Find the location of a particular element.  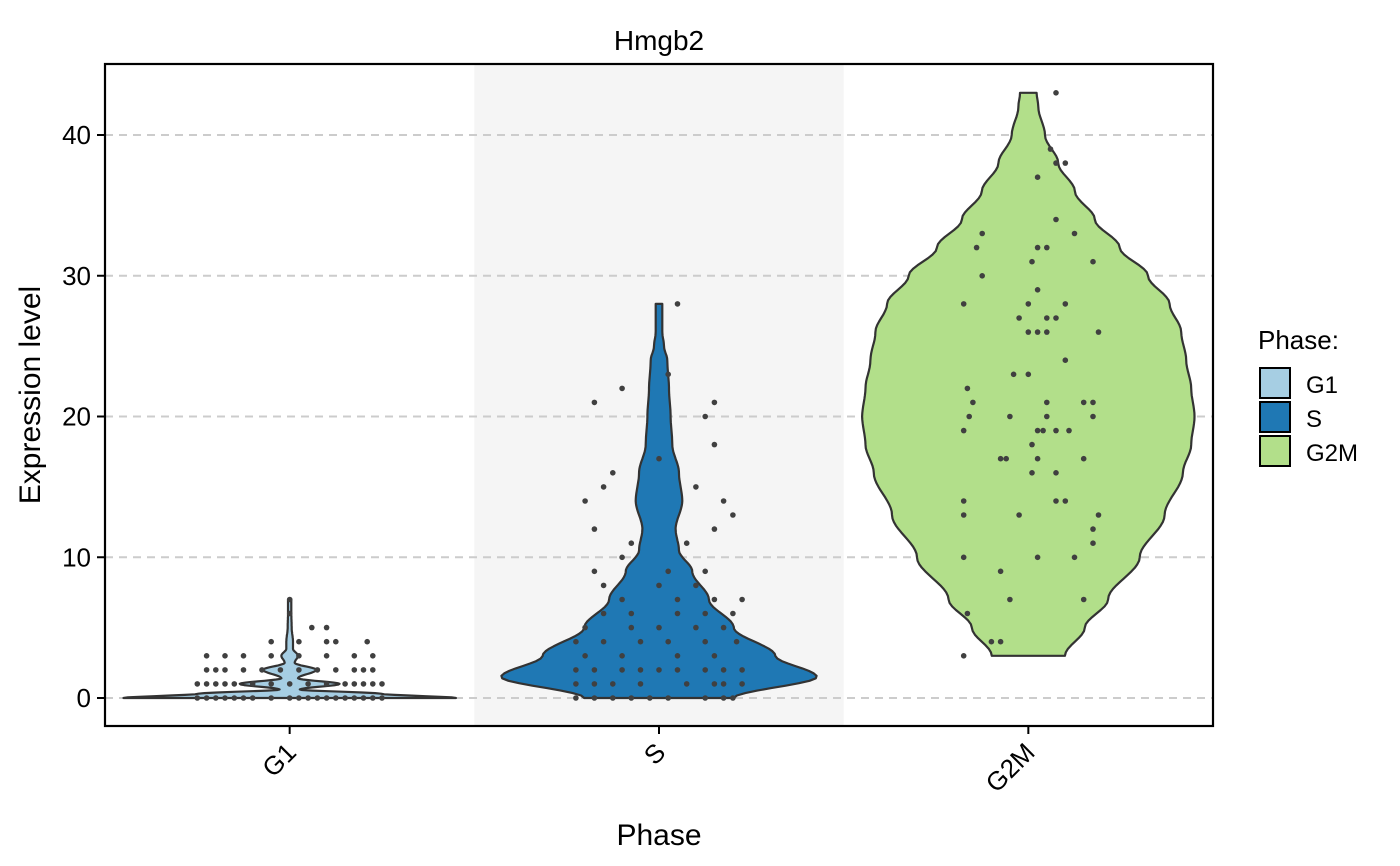

x-tick-label-g1: G1 is located at coordinates (279, 760).